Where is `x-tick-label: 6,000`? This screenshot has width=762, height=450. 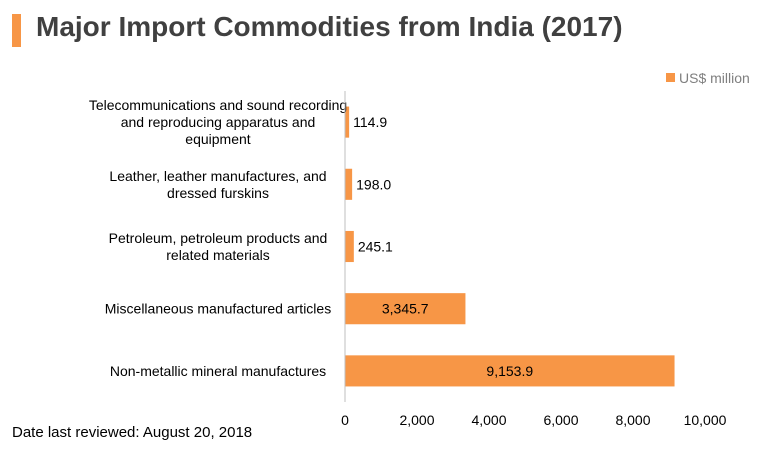
x-tick-label: 6,000 is located at coordinates (560, 420).